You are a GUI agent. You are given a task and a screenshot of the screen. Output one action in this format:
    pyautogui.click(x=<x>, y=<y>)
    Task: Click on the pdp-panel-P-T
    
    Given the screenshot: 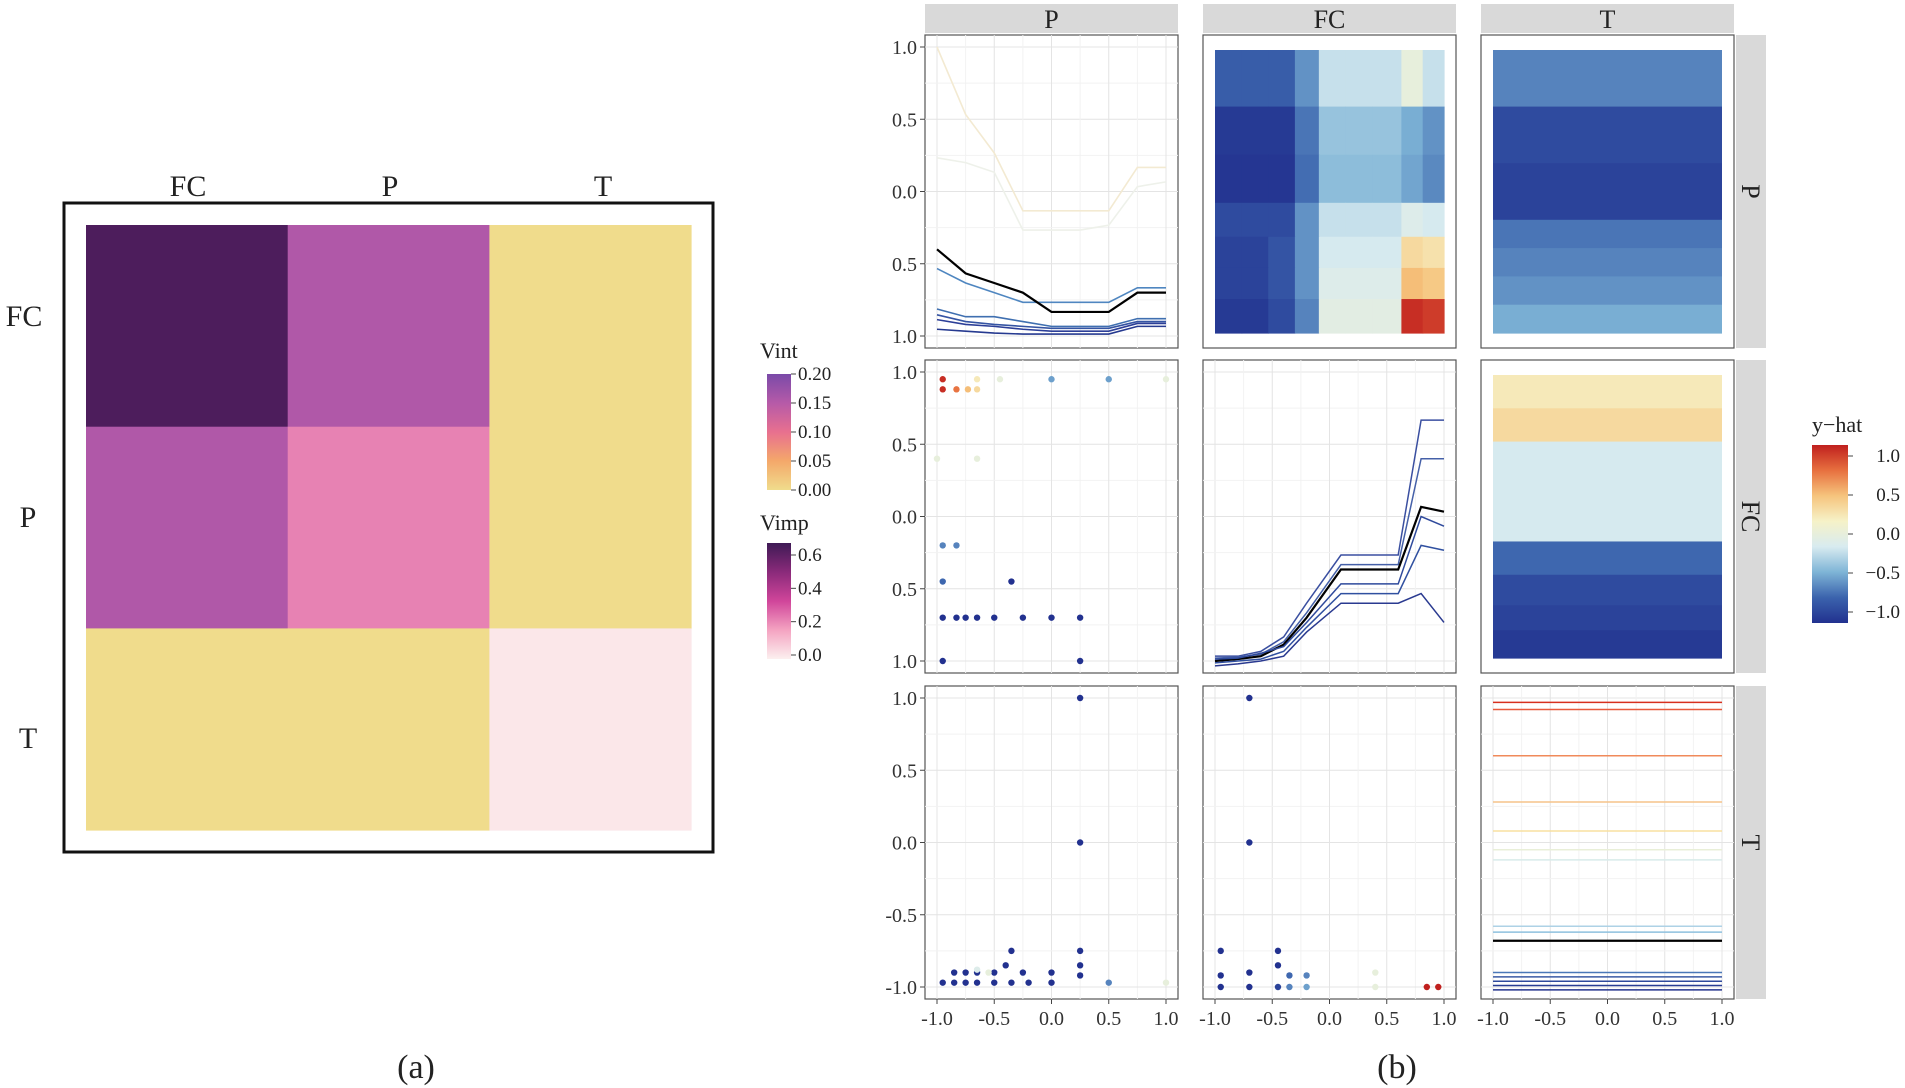 What is the action you would take?
    pyautogui.click(x=1607, y=191)
    